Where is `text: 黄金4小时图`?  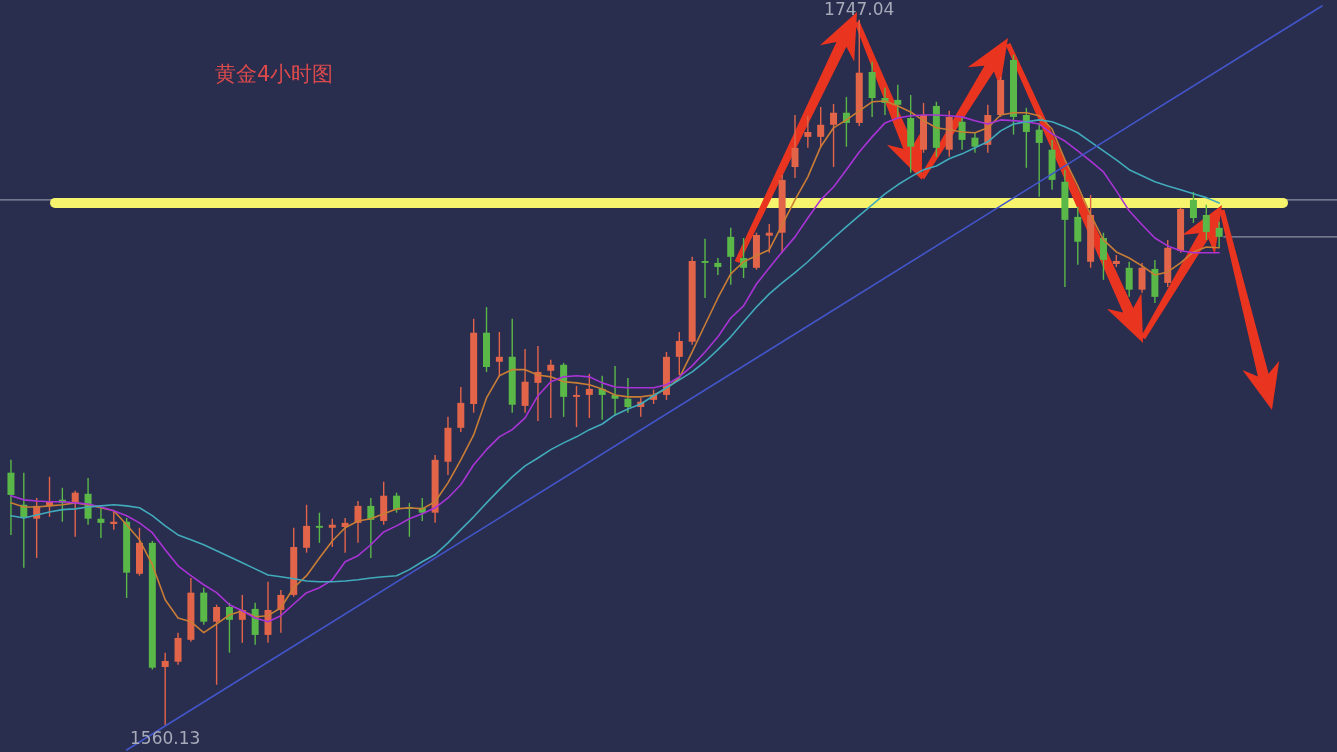 text: 黄金4小时图 is located at coordinates (274, 74).